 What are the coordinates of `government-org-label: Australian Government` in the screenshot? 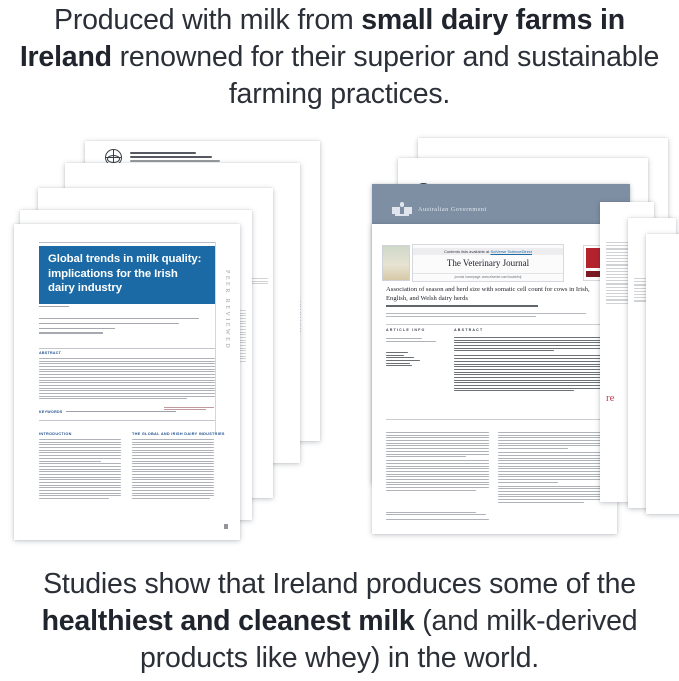 It's located at (452, 209).